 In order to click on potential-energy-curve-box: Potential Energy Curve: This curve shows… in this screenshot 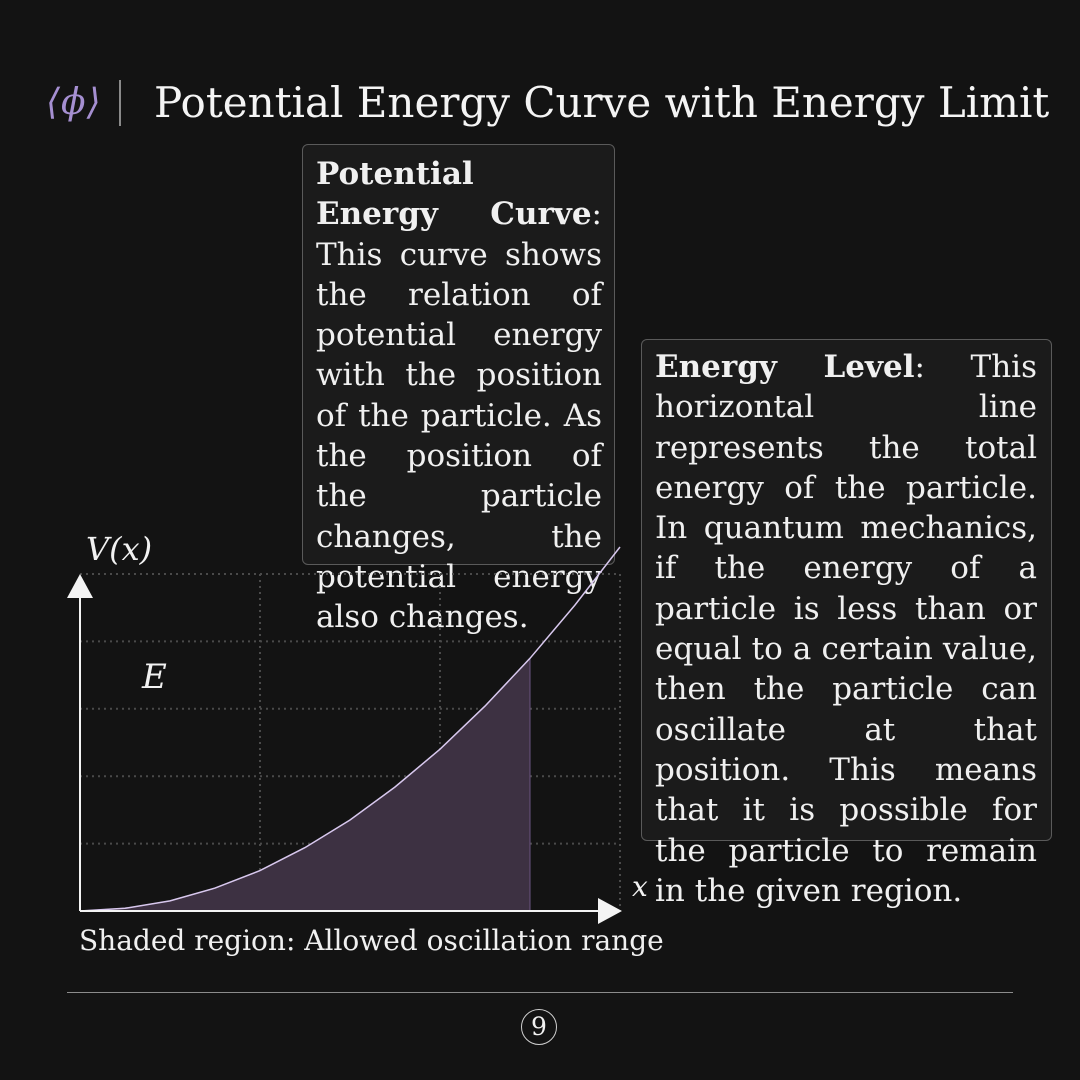, I will do `click(458, 389)`.